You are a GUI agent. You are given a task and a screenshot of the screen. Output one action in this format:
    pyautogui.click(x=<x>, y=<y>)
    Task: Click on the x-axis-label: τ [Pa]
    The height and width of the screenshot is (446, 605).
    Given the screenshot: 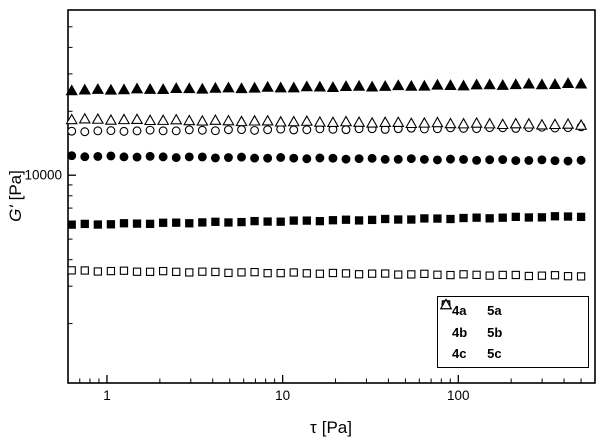 What is the action you would take?
    pyautogui.click(x=331, y=428)
    